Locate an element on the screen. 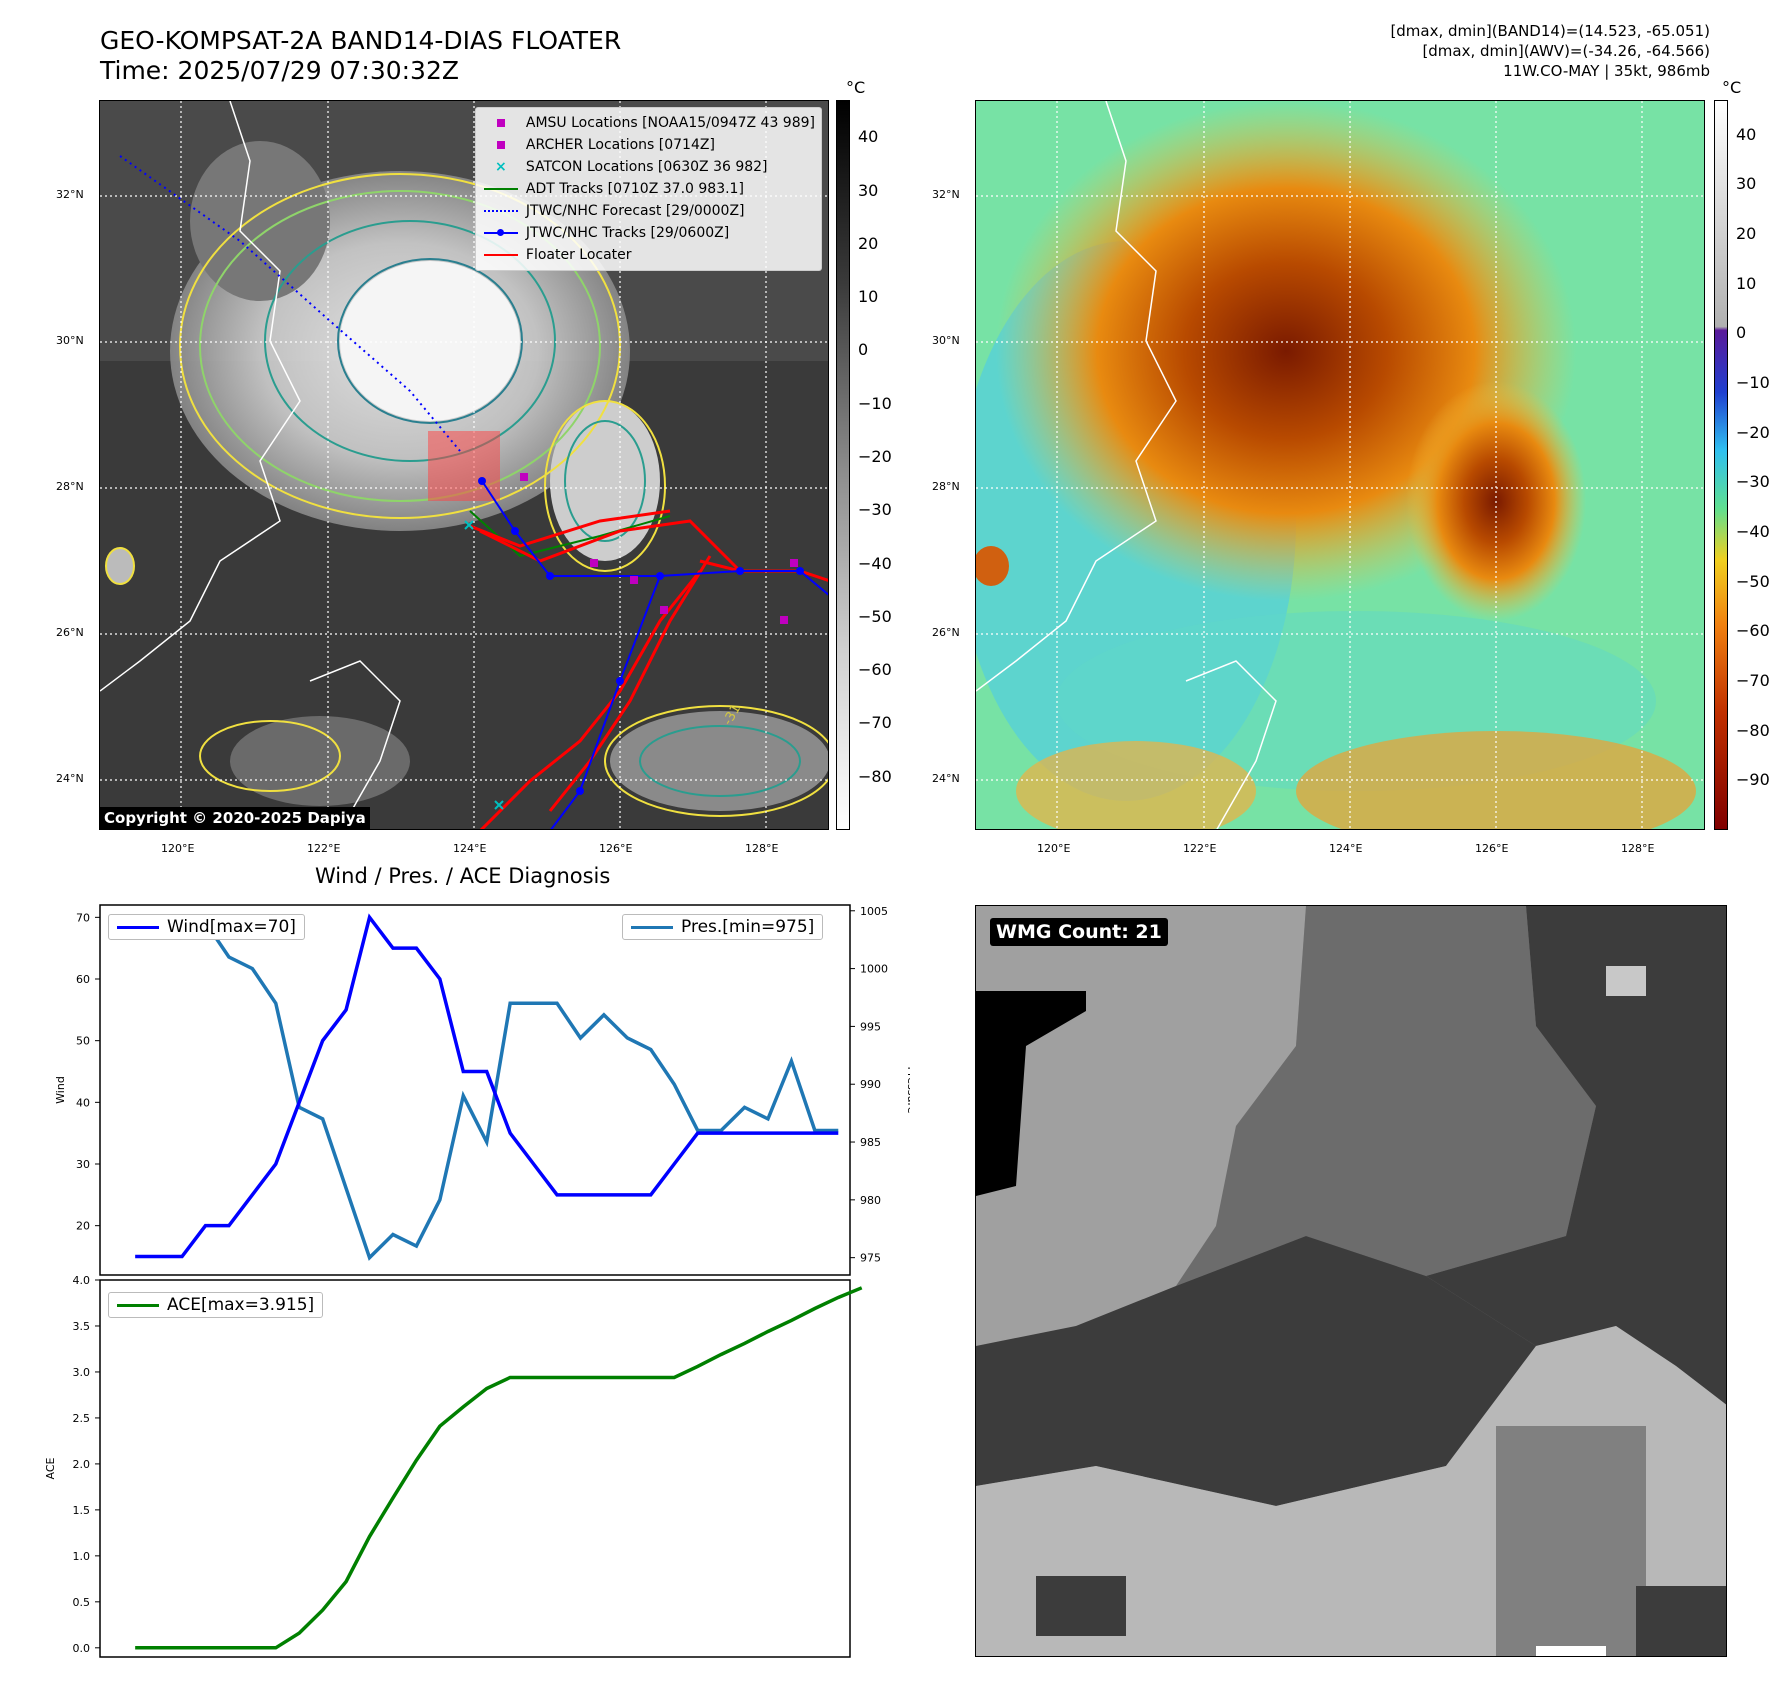  awv-lon-tick: 120°E is located at coordinates (1054, 848).